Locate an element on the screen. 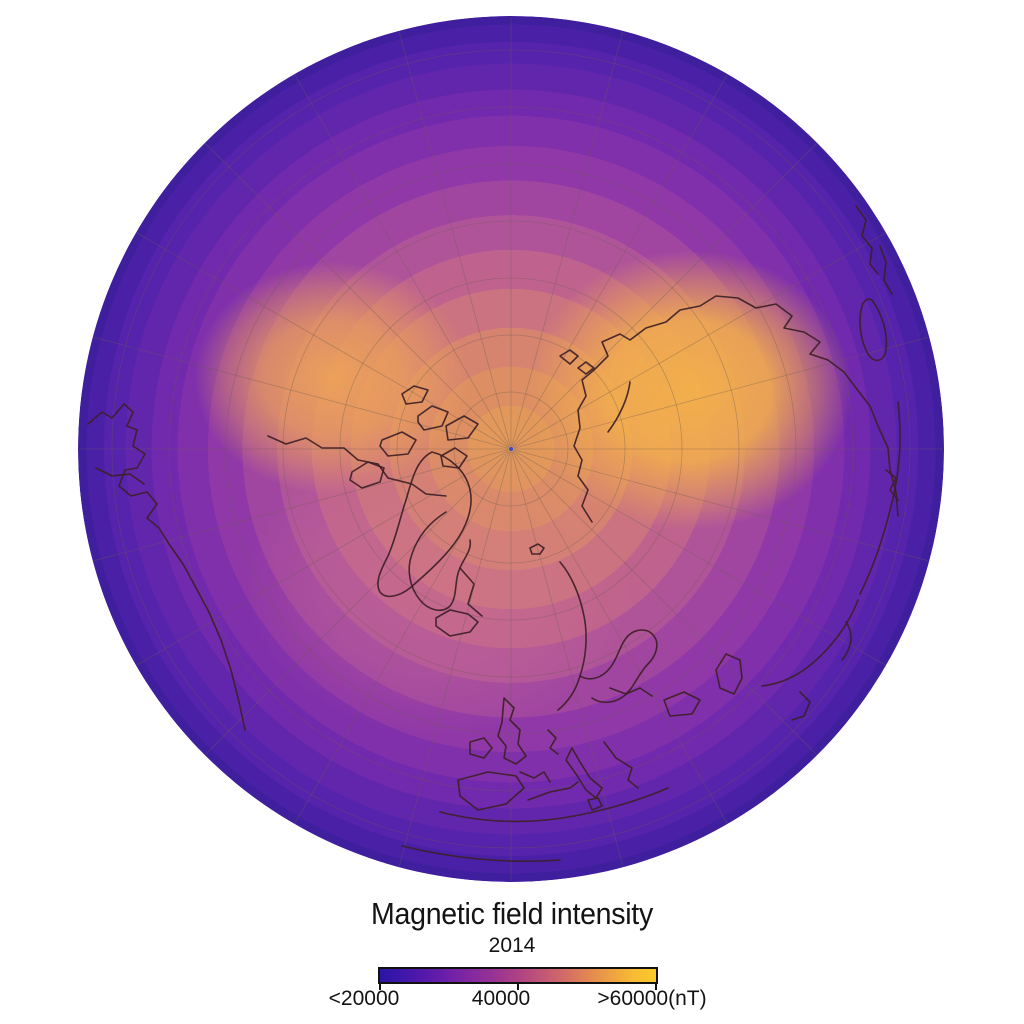  map-year: 2014 is located at coordinates (512, 945).